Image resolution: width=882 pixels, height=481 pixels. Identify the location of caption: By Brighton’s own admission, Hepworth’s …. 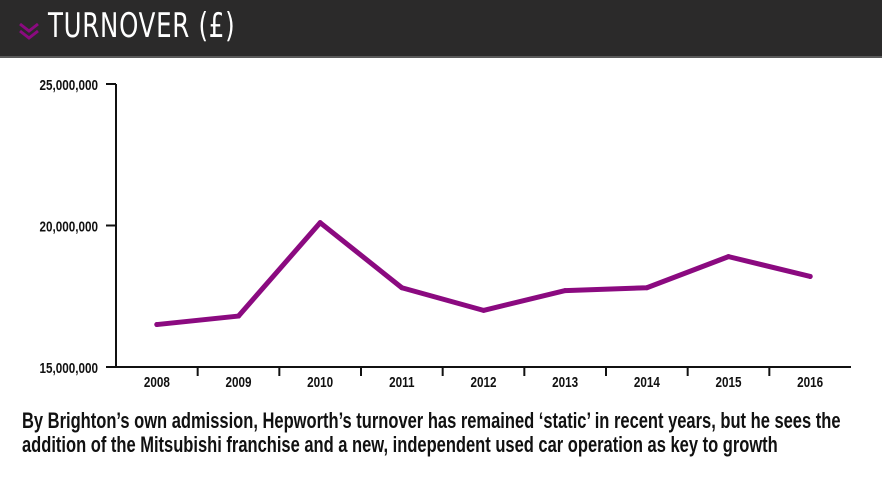
(431, 432).